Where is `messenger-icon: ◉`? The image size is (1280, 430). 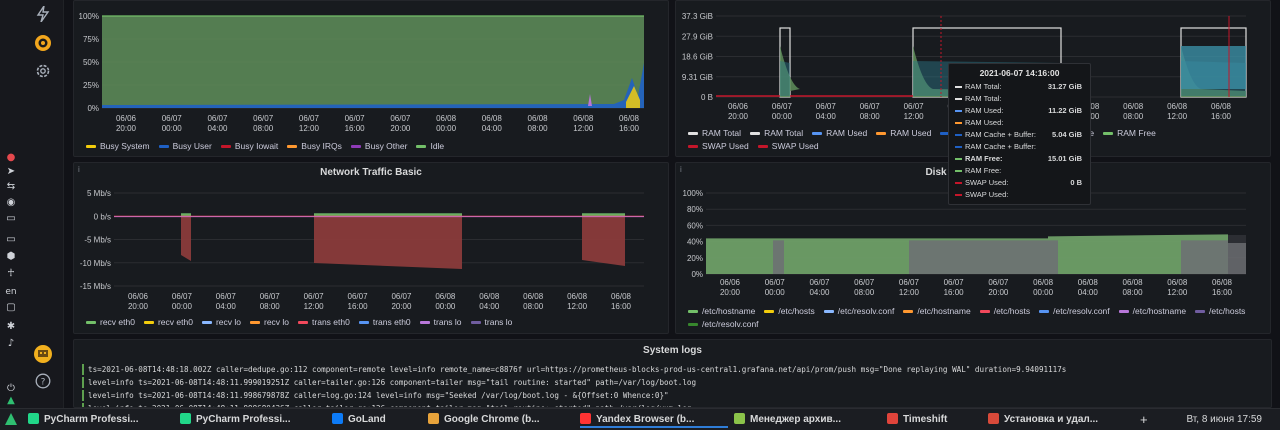
messenger-icon: ◉ is located at coordinates (11, 202).